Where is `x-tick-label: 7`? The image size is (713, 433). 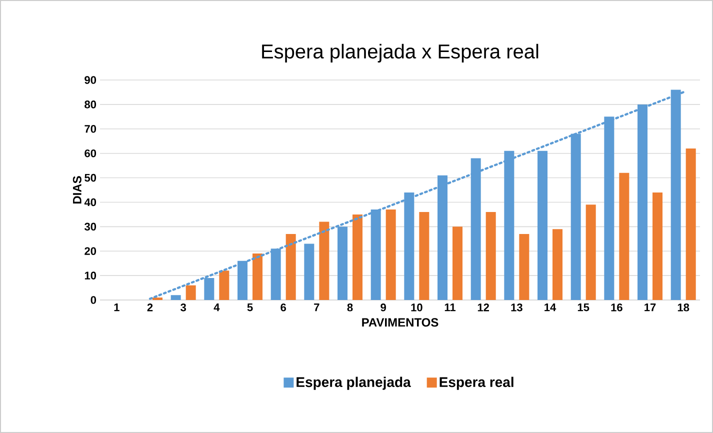
x-tick-label: 7 is located at coordinates (317, 308).